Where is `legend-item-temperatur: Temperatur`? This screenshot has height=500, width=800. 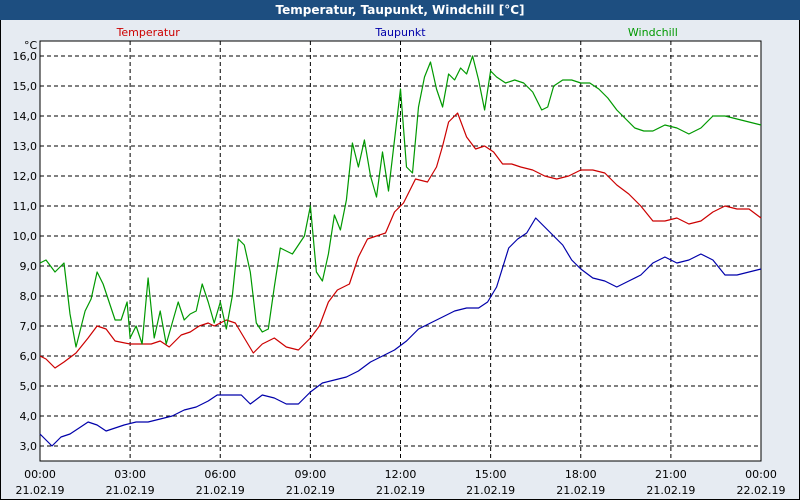
legend-item-temperatur: Temperatur is located at coordinates (148, 32).